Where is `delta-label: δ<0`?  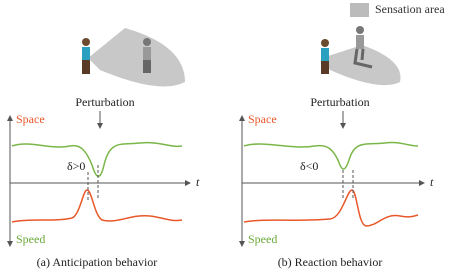
delta-label: δ<0 is located at coordinates (309, 166).